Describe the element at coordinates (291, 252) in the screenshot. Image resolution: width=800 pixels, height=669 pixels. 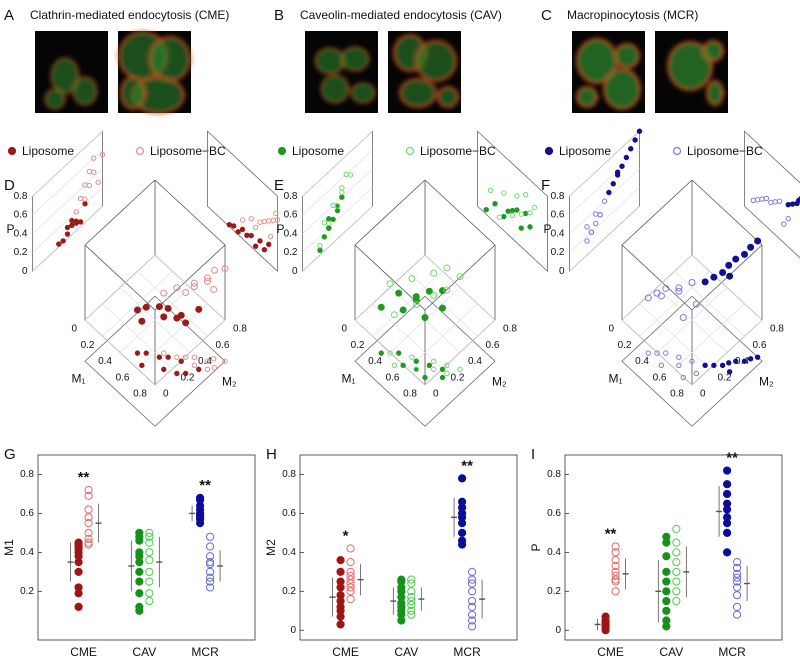
I see `z-tick-label: 0.2` at that location.